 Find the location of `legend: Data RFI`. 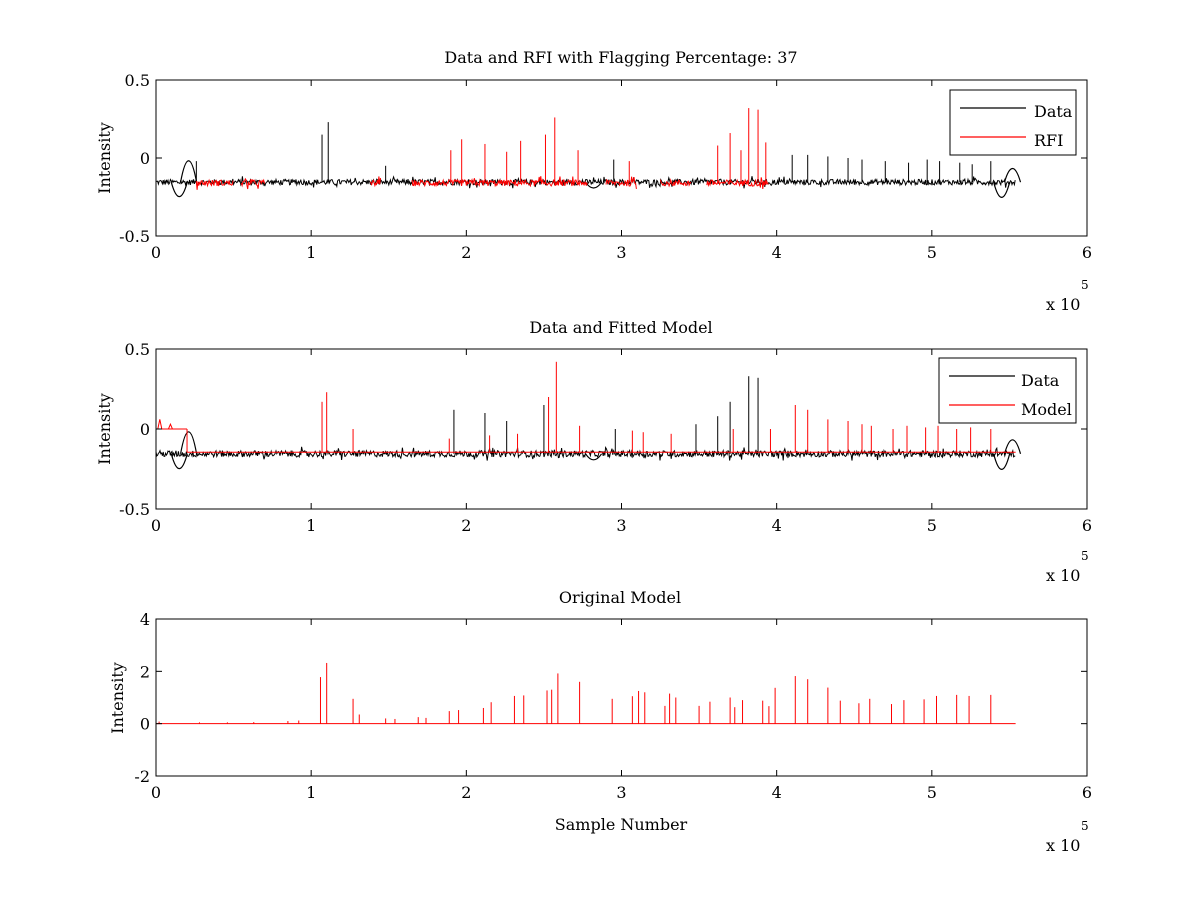

legend: Data RFI is located at coordinates (1013, 122).